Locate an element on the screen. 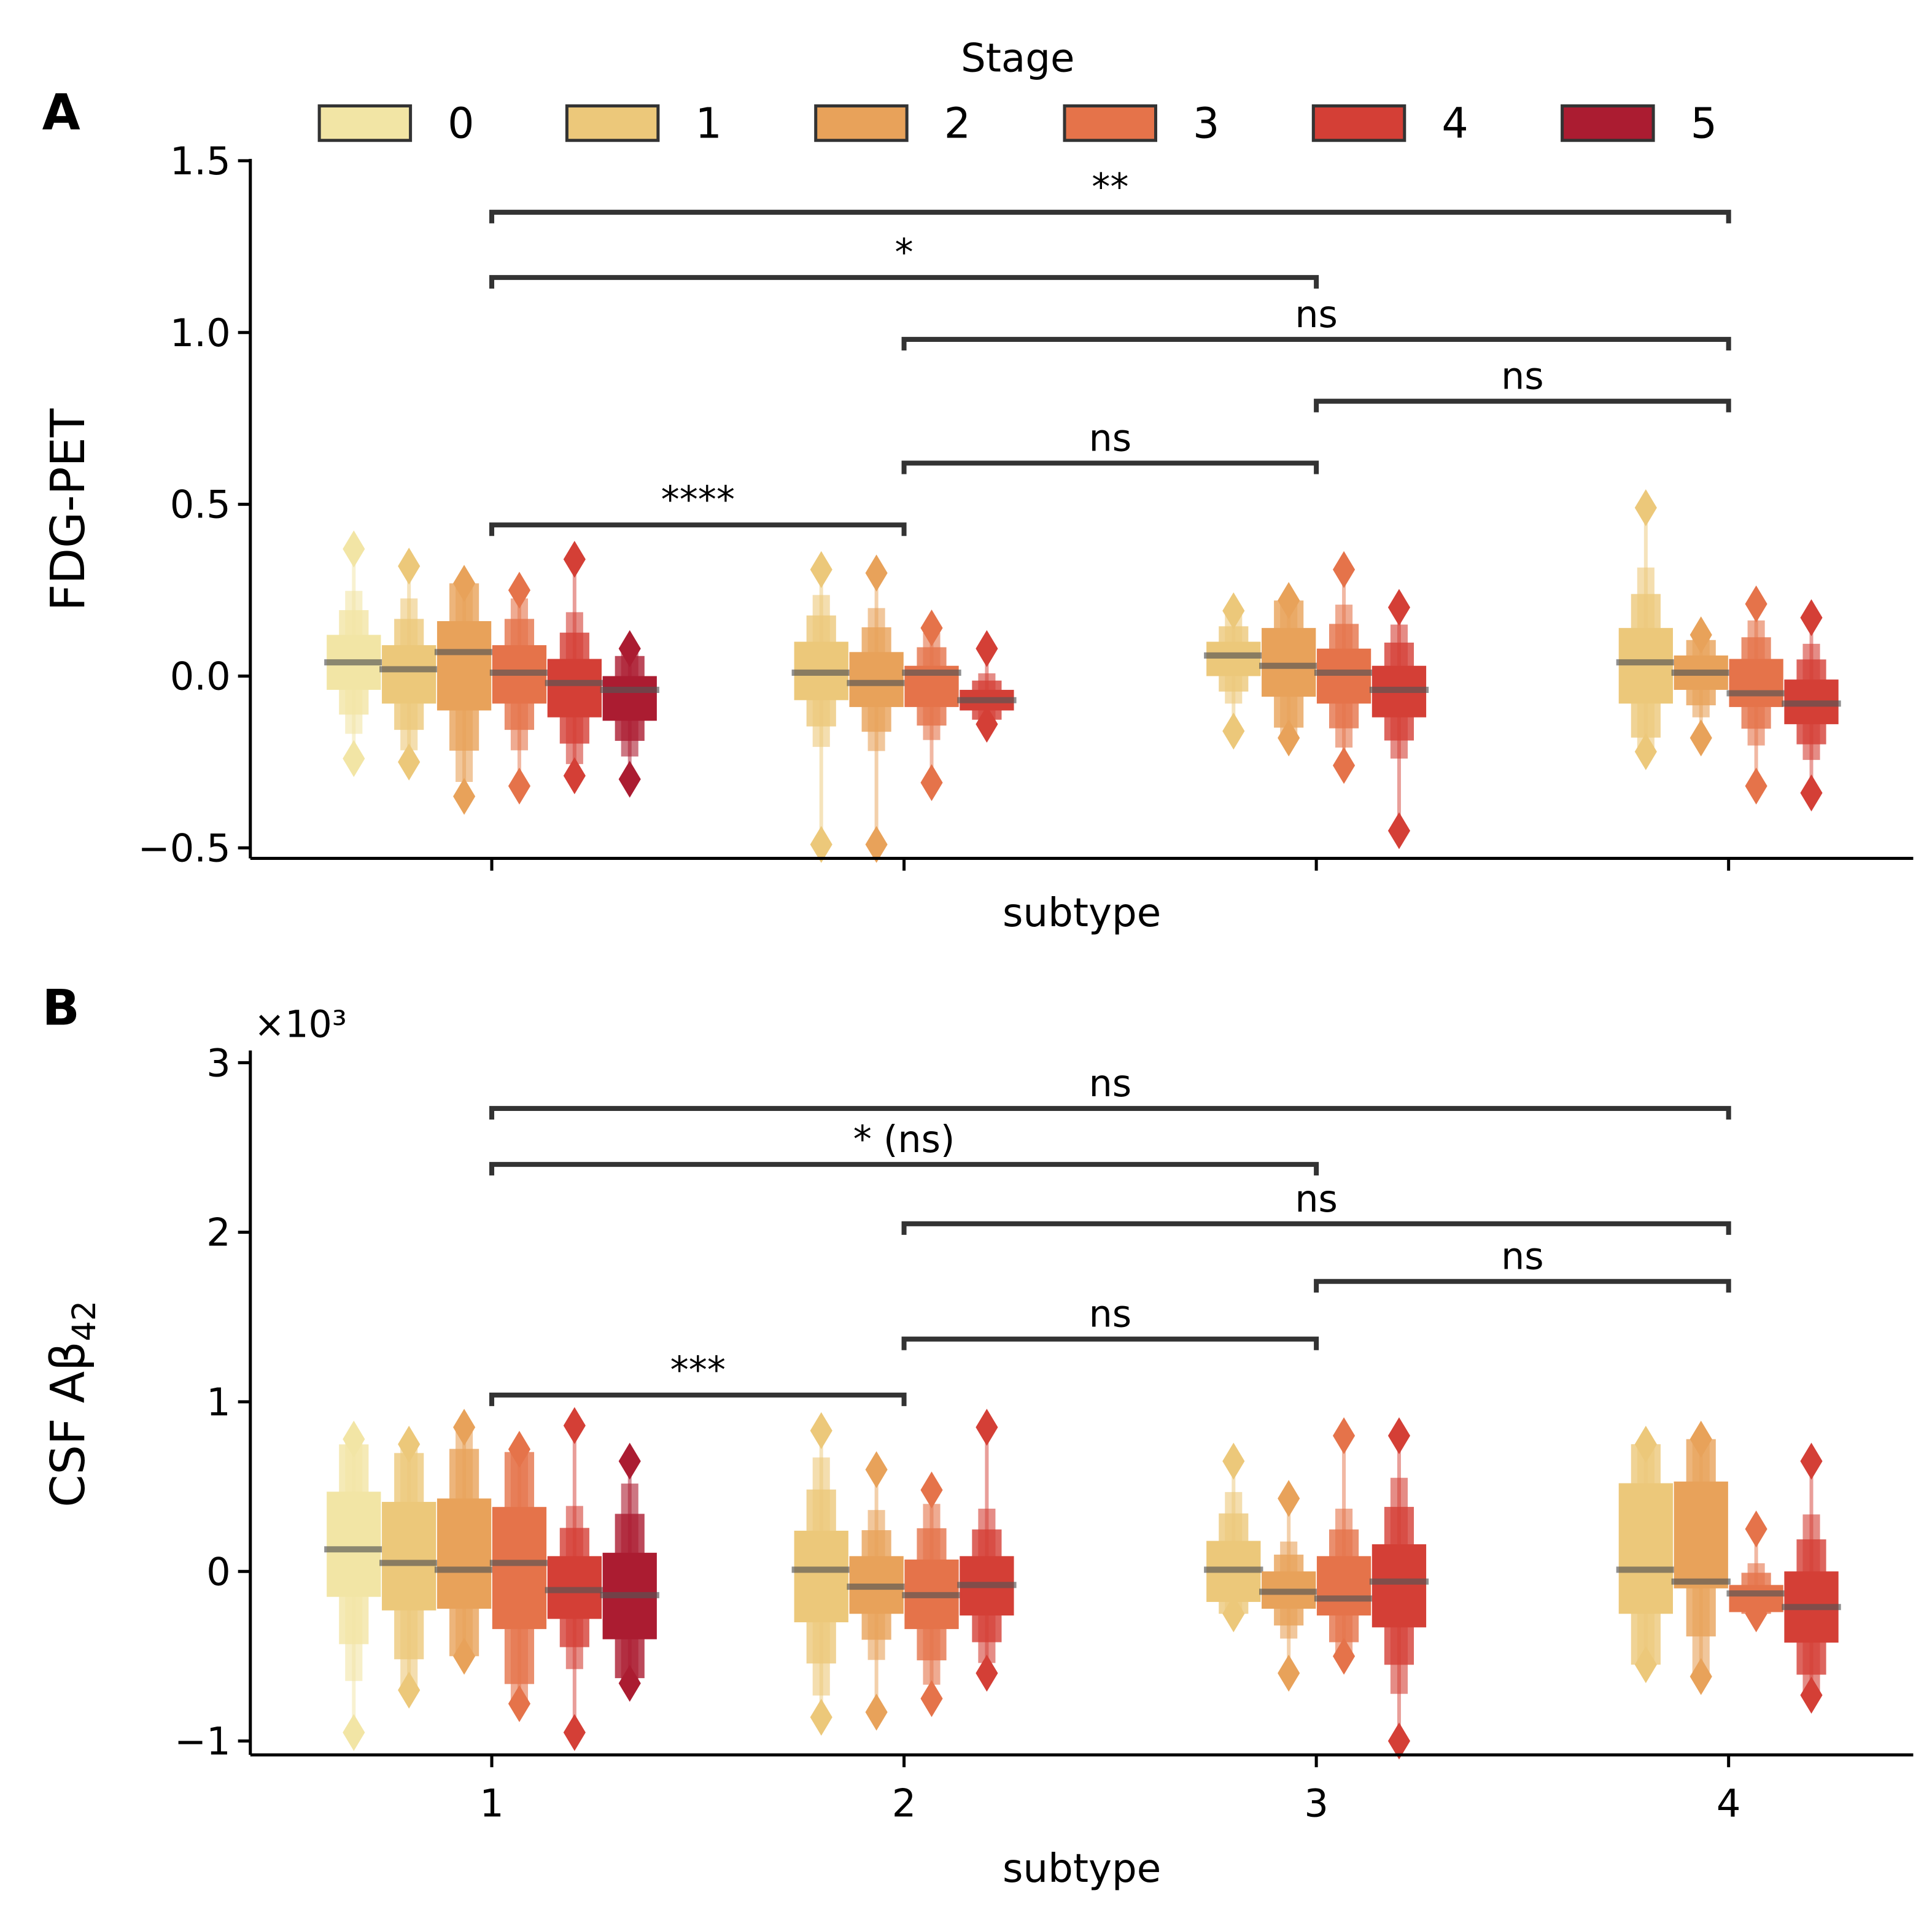 The height and width of the screenshot is (1915, 1932). y-tick-label: 3 is located at coordinates (218, 1062).